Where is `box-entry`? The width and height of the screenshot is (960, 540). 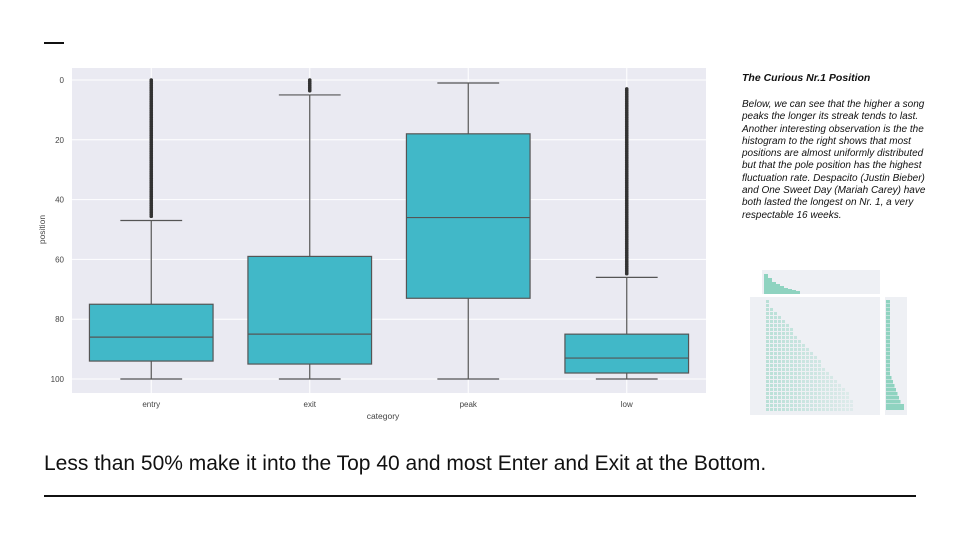 box-entry is located at coordinates (151, 332).